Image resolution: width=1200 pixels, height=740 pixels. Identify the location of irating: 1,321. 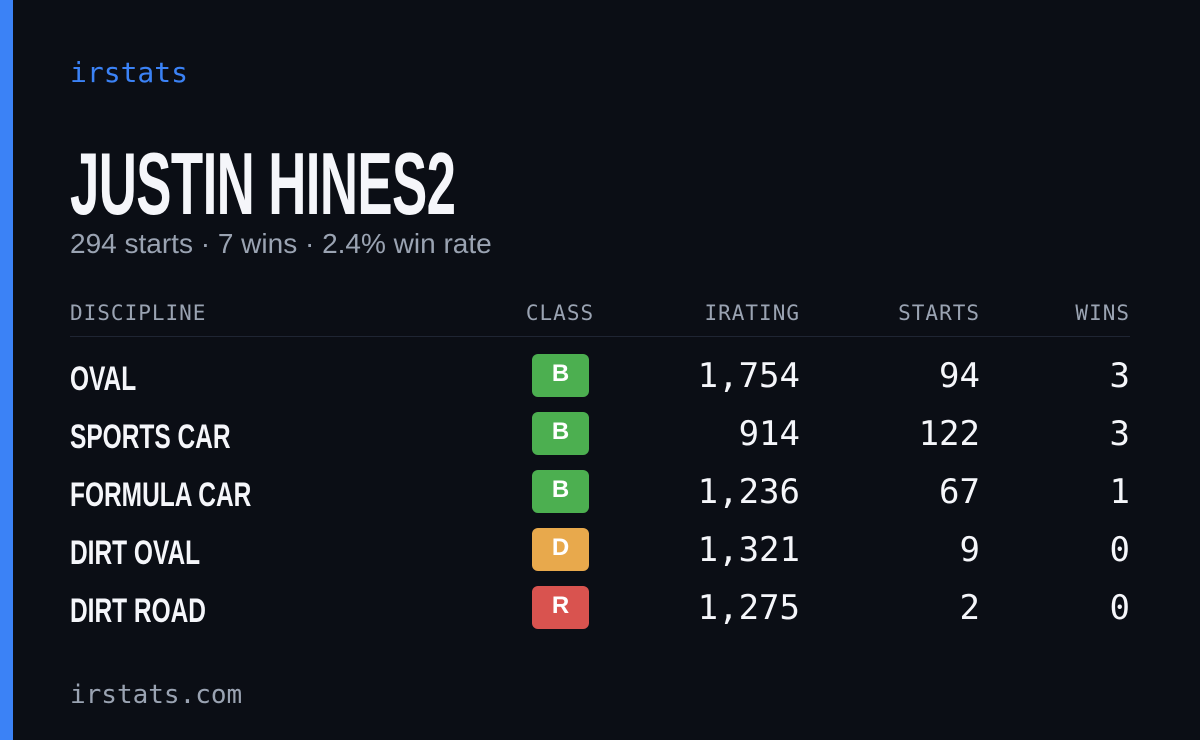
(748, 550).